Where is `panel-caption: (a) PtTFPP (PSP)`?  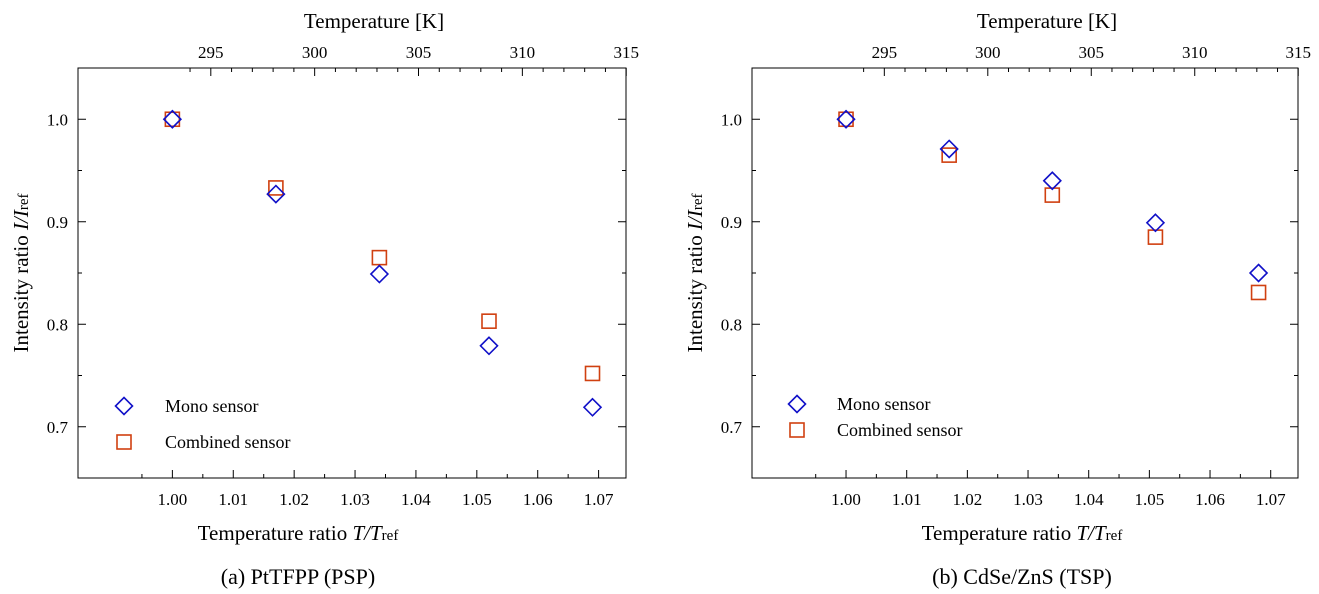
panel-caption: (a) PtTFPP (PSP) is located at coordinates (298, 576).